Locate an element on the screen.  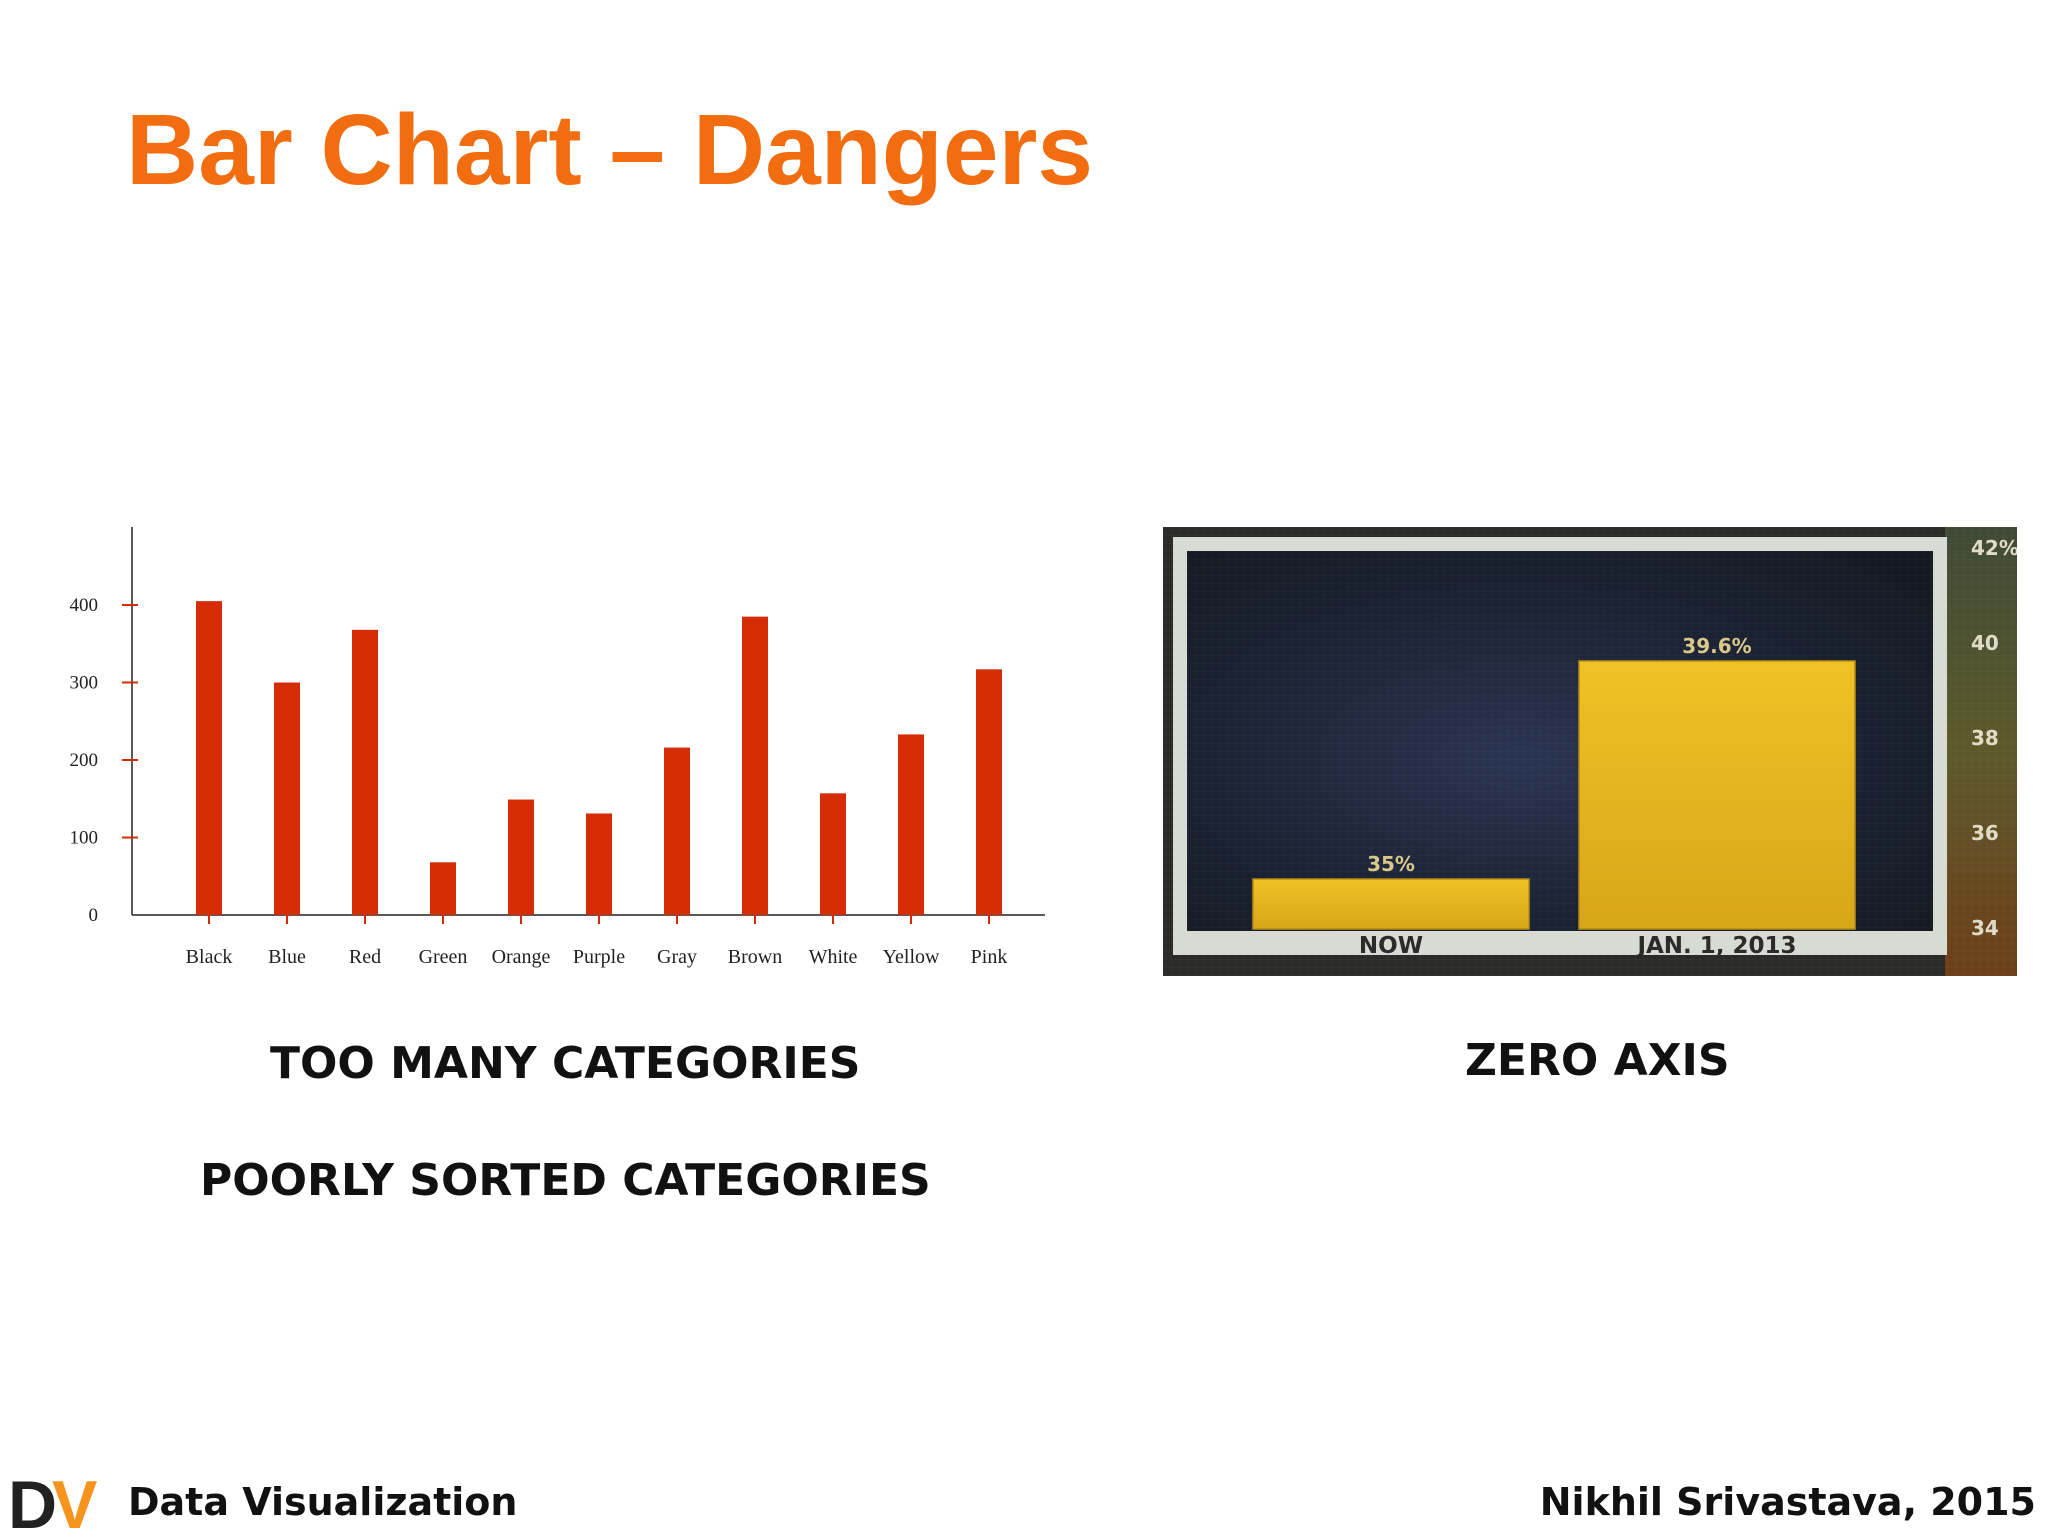
dv-logo-v: V is located at coordinates (74, 1501).